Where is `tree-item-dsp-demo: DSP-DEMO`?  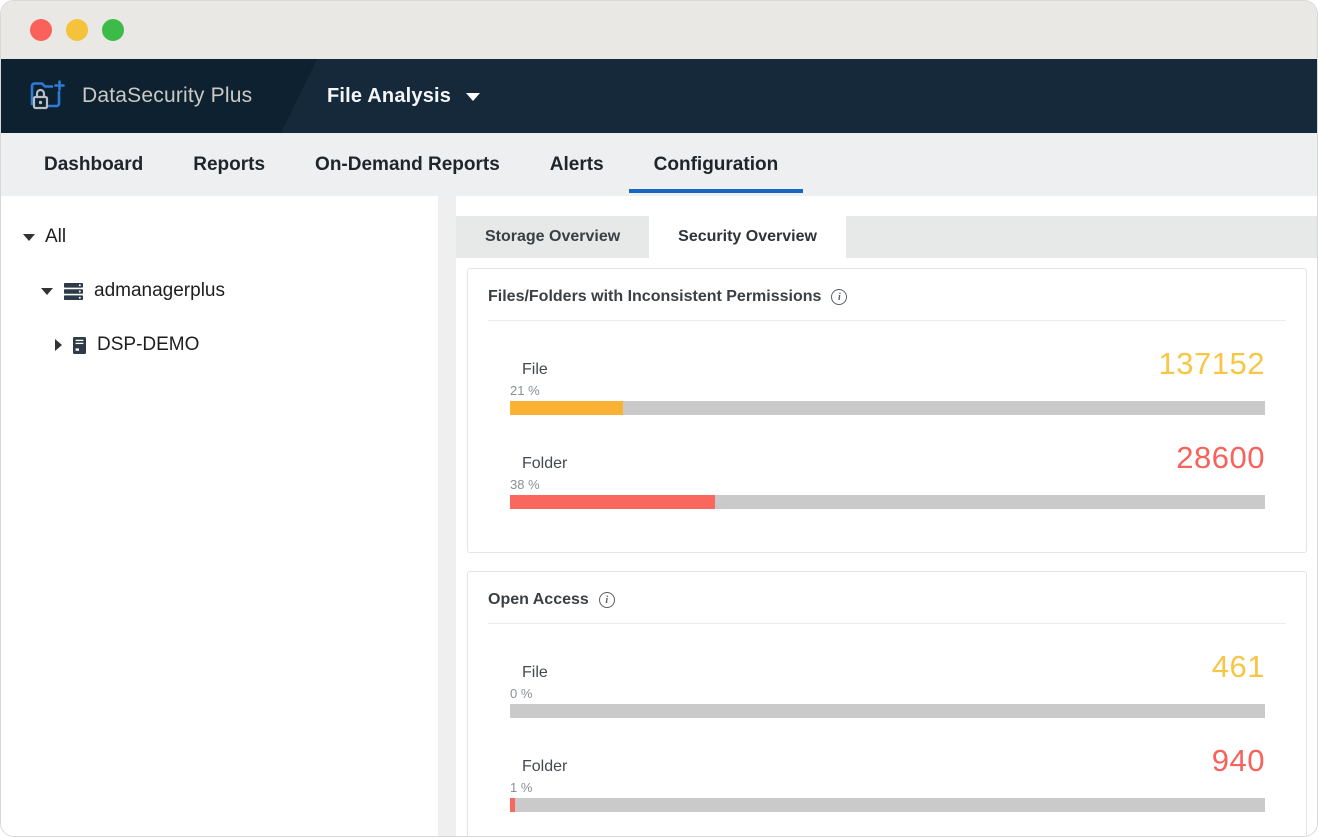
tree-item-dsp-demo: DSP-DEMO is located at coordinates (219, 345).